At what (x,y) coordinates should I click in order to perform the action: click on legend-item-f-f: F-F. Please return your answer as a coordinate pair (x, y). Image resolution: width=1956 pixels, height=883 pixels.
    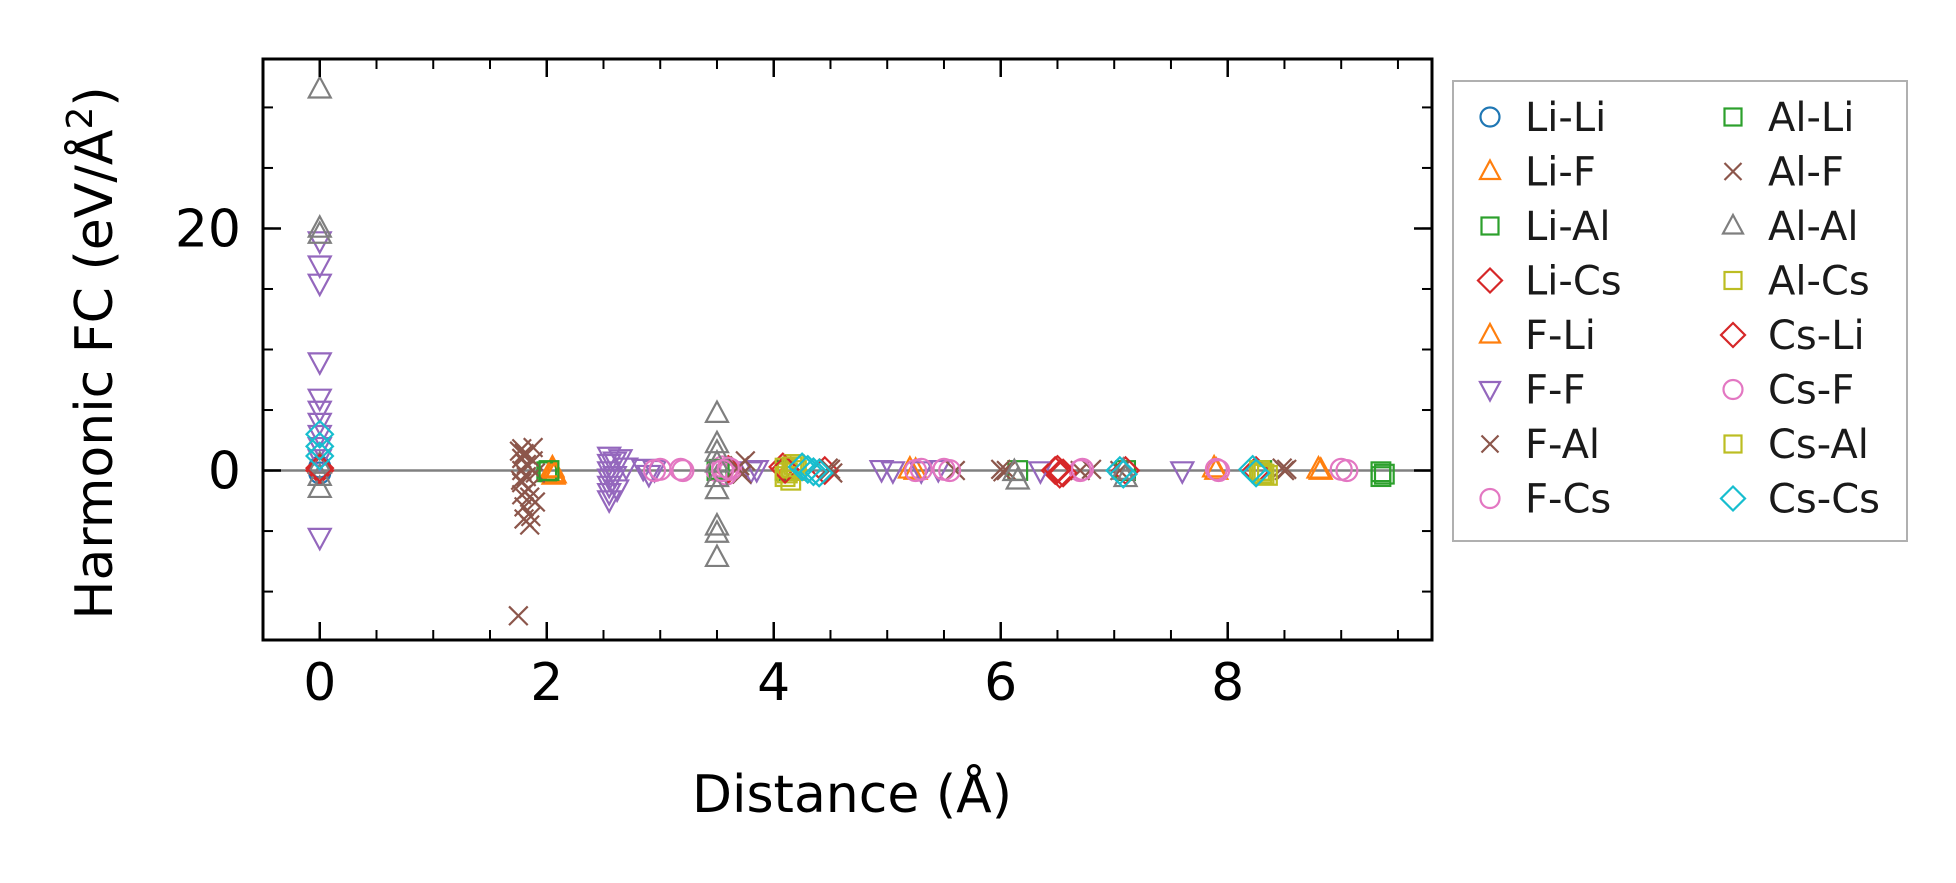
    Looking at the image, I should click on (1531, 391).